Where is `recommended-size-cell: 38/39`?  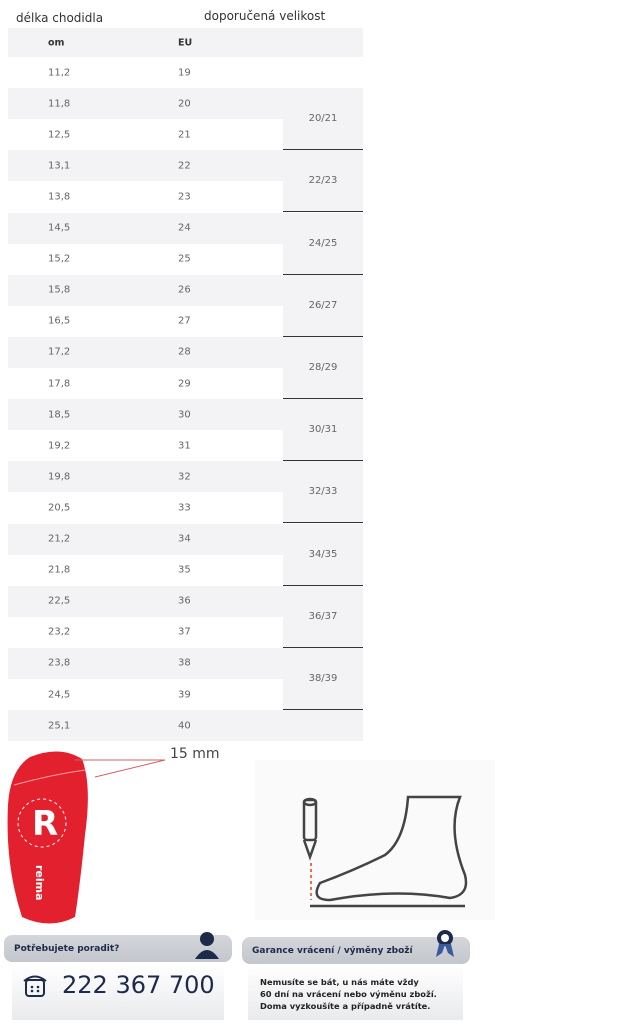 recommended-size-cell: 38/39 is located at coordinates (323, 679).